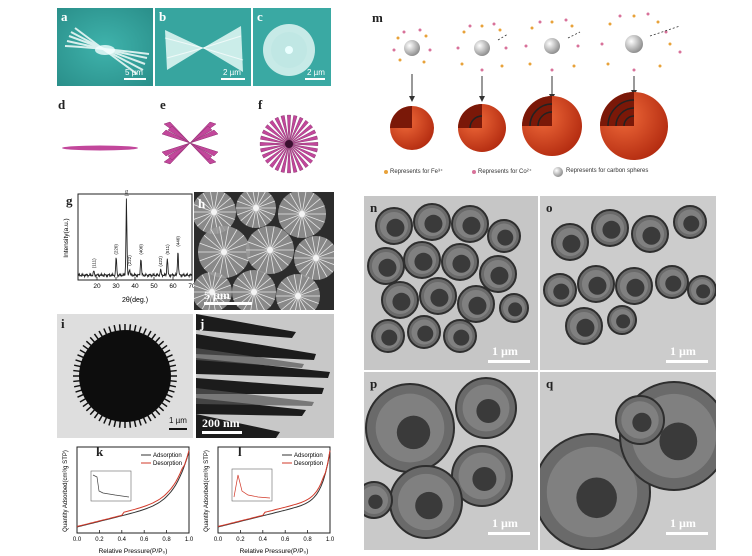 The height and width of the screenshot is (556, 752). Describe the element at coordinates (163, 16) in the screenshot. I see `panel-label-b: b` at that location.